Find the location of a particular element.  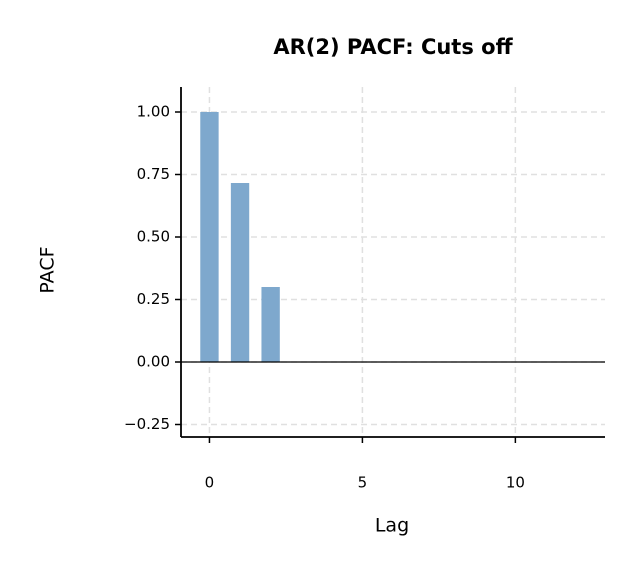

x-axis-label: Lag is located at coordinates (392, 526).